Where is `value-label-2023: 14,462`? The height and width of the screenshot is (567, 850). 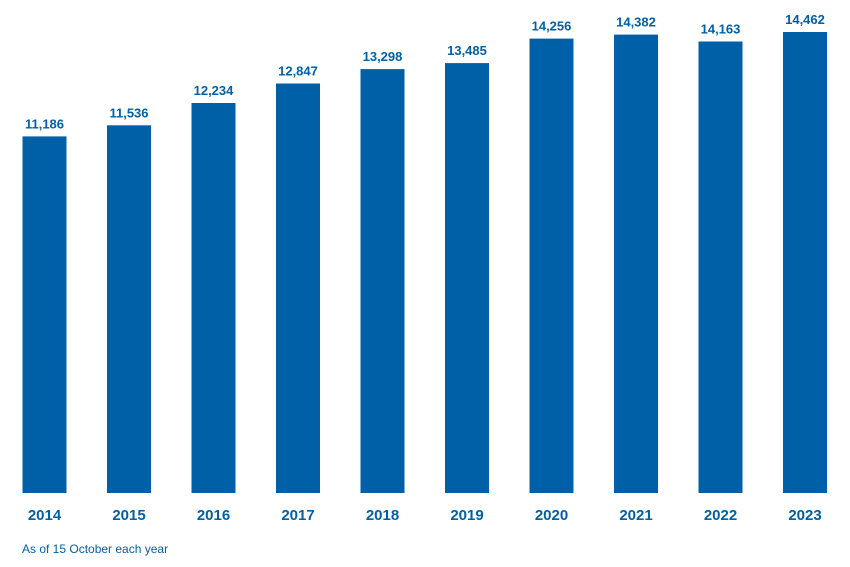 value-label-2023: 14,462 is located at coordinates (805, 19).